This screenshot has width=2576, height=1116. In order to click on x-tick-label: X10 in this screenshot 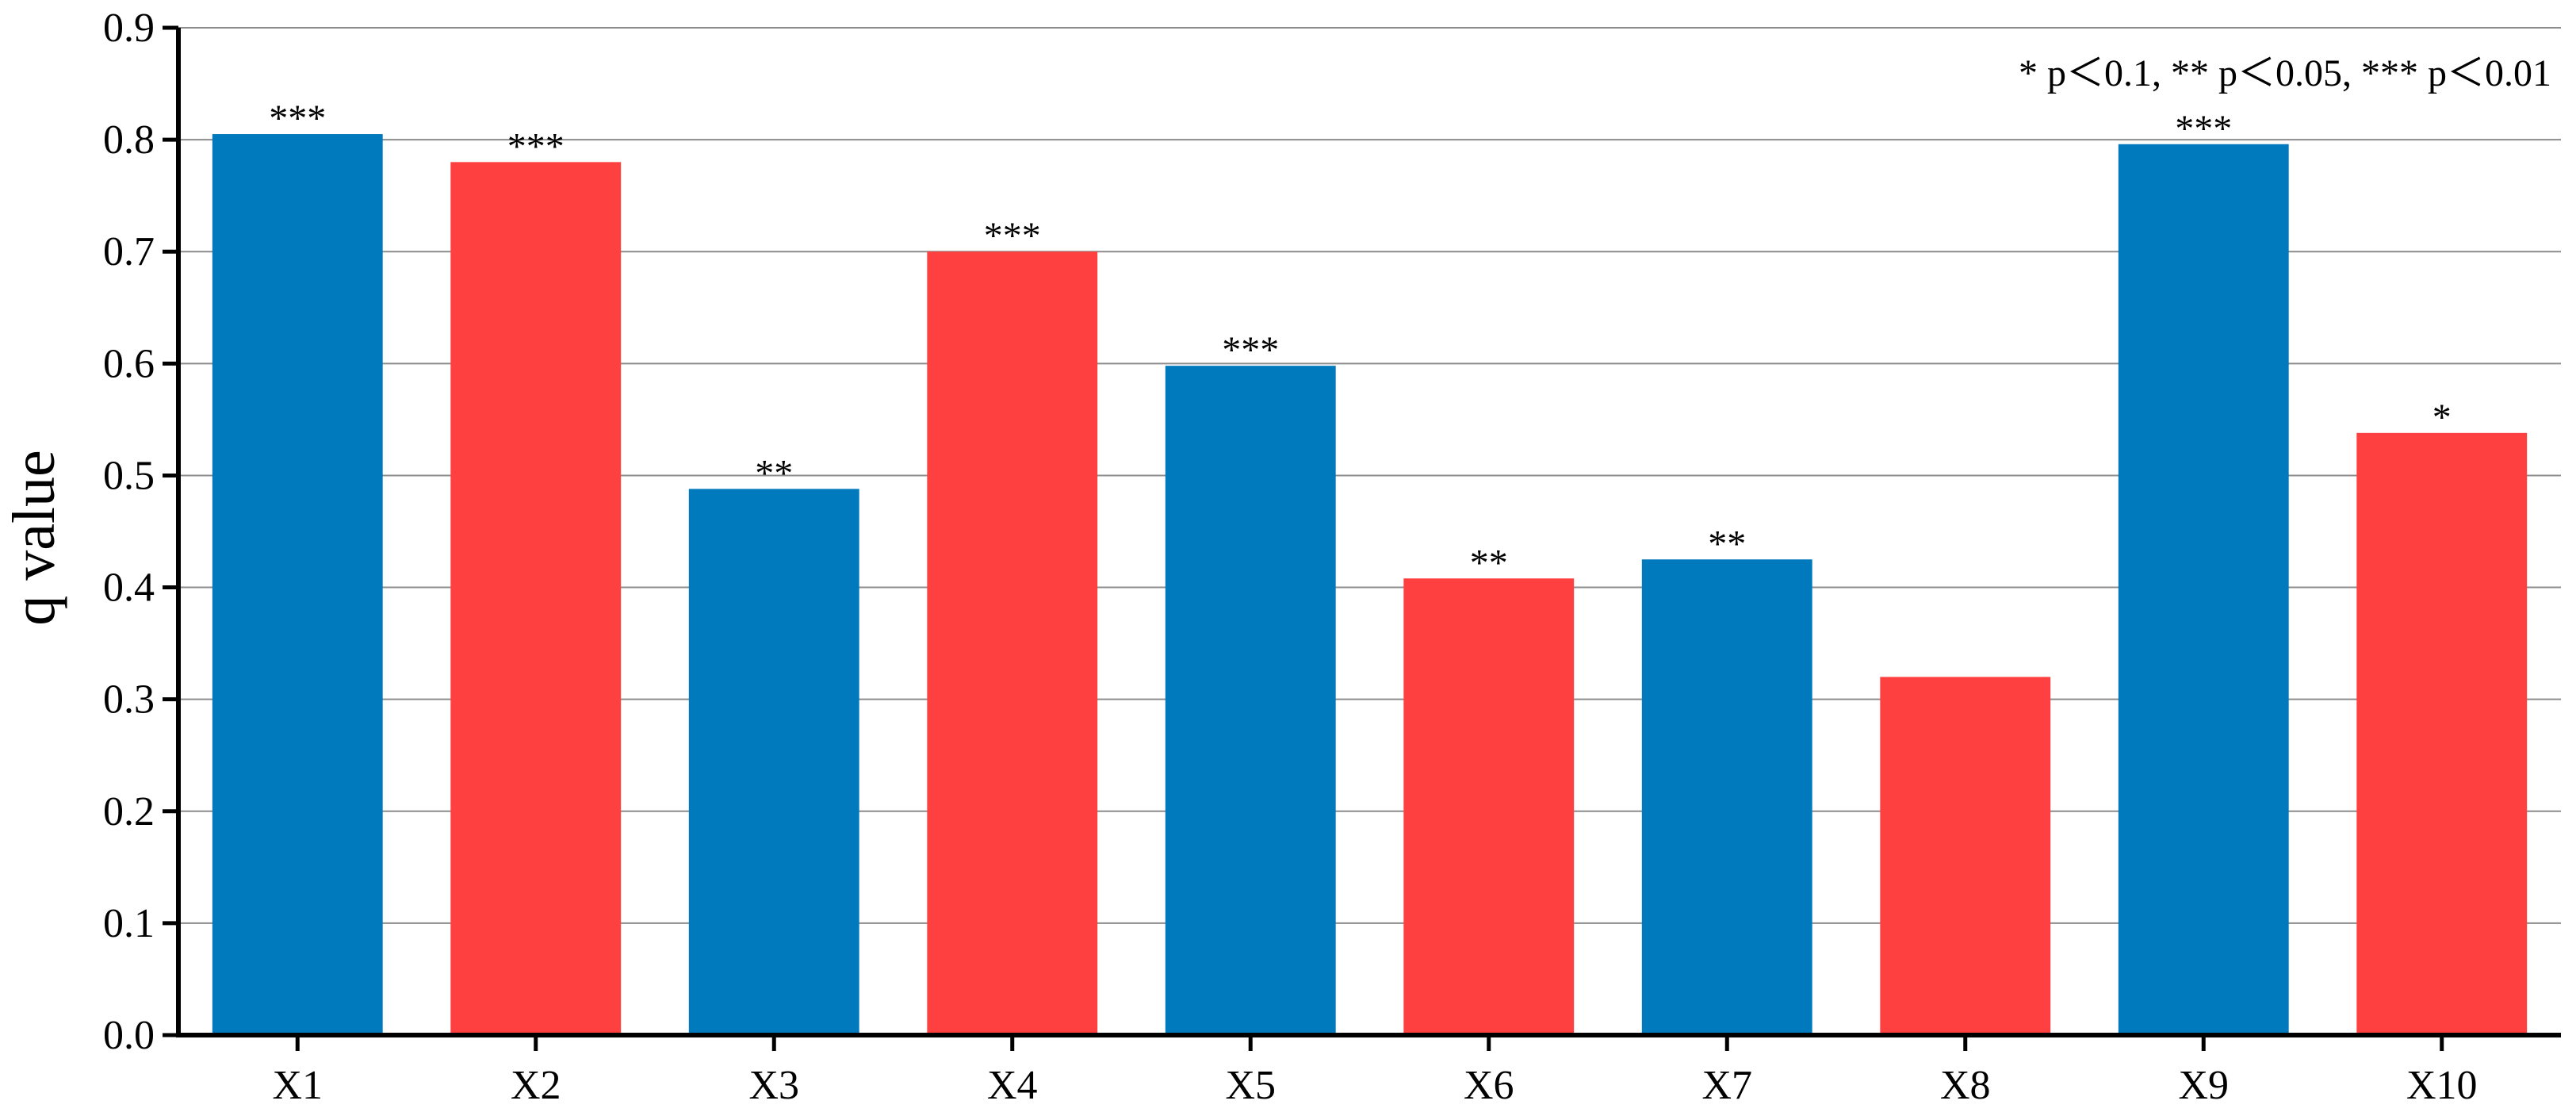, I will do `click(2442, 1085)`.